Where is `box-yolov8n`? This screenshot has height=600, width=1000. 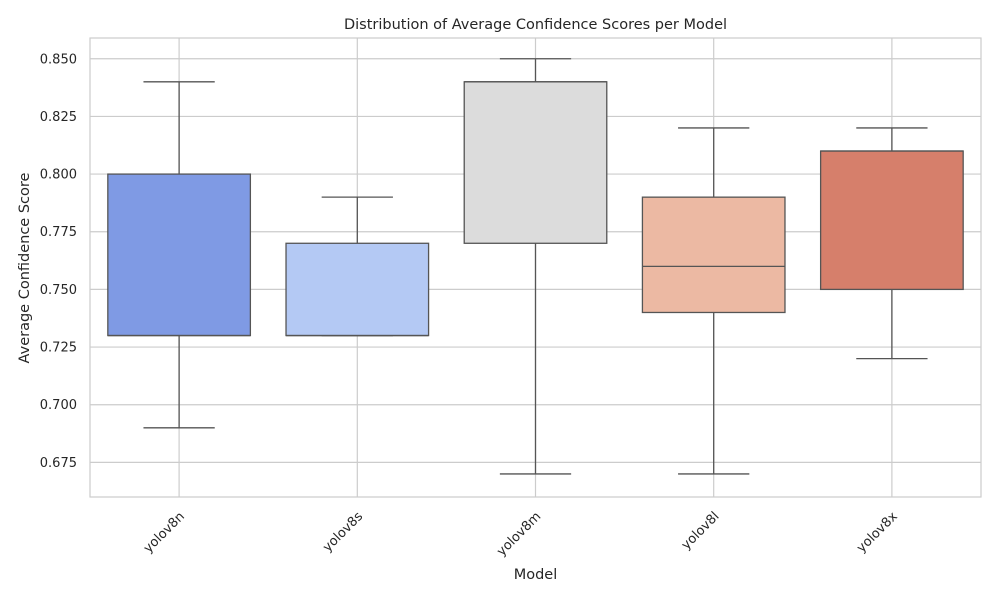 box-yolov8n is located at coordinates (179, 255).